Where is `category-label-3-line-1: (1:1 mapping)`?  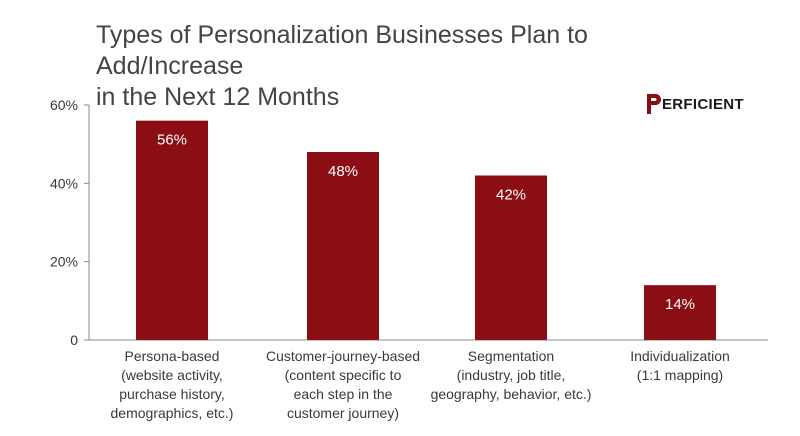
category-label-3-line-1: (1:1 mapping) is located at coordinates (680, 375).